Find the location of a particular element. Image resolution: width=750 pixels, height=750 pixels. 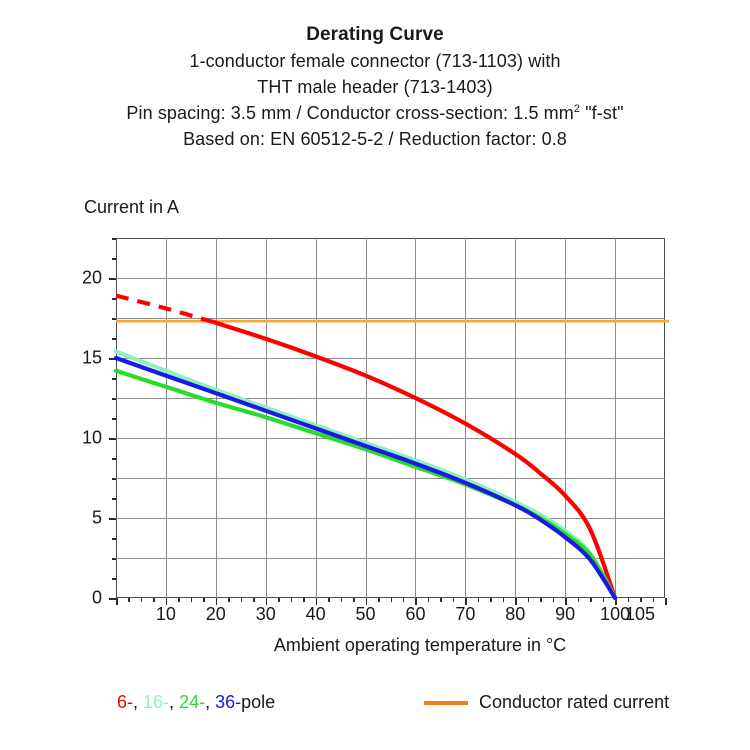

x-tick-label: 60 is located at coordinates (415, 614).